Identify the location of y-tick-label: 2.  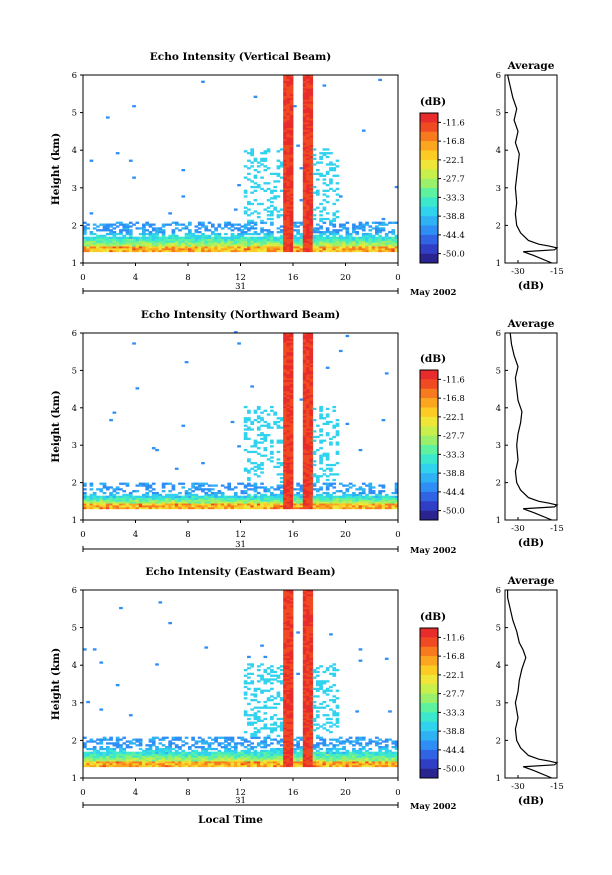
(74, 226).